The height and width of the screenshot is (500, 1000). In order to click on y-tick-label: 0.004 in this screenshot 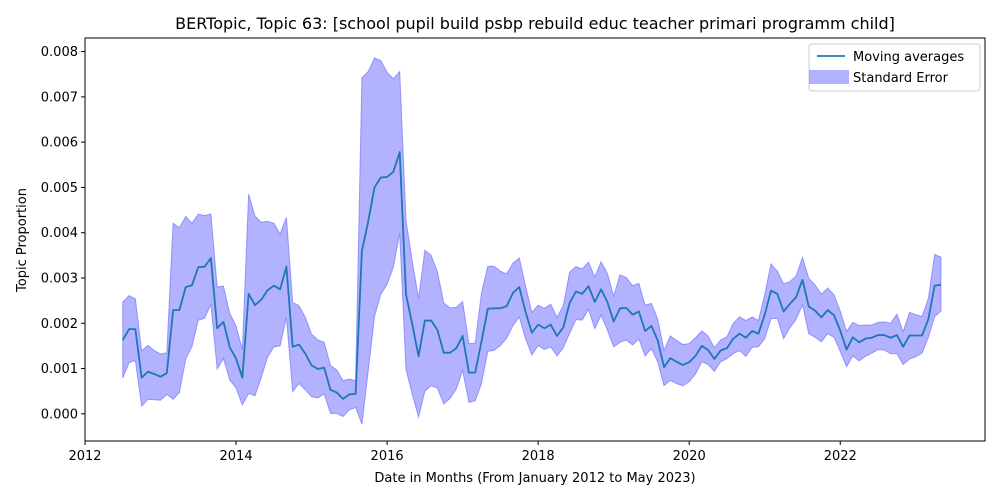, I will do `click(59, 233)`.